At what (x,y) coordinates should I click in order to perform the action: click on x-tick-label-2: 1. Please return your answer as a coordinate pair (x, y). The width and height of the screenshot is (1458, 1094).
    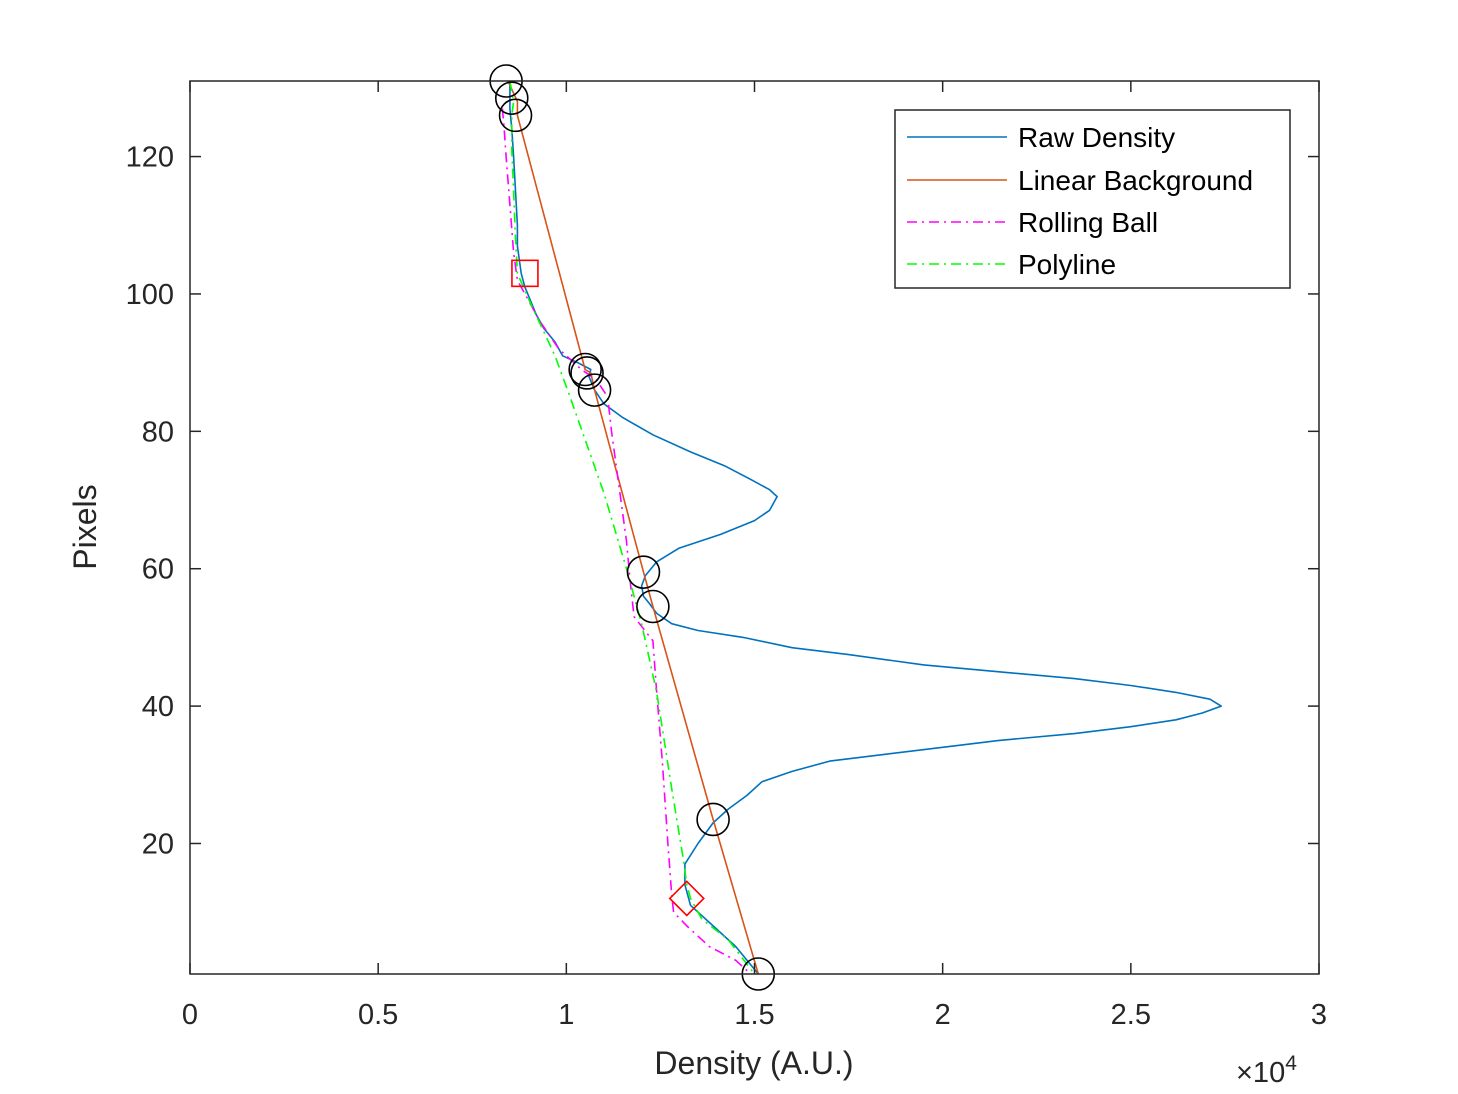
    Looking at the image, I should click on (566, 1015).